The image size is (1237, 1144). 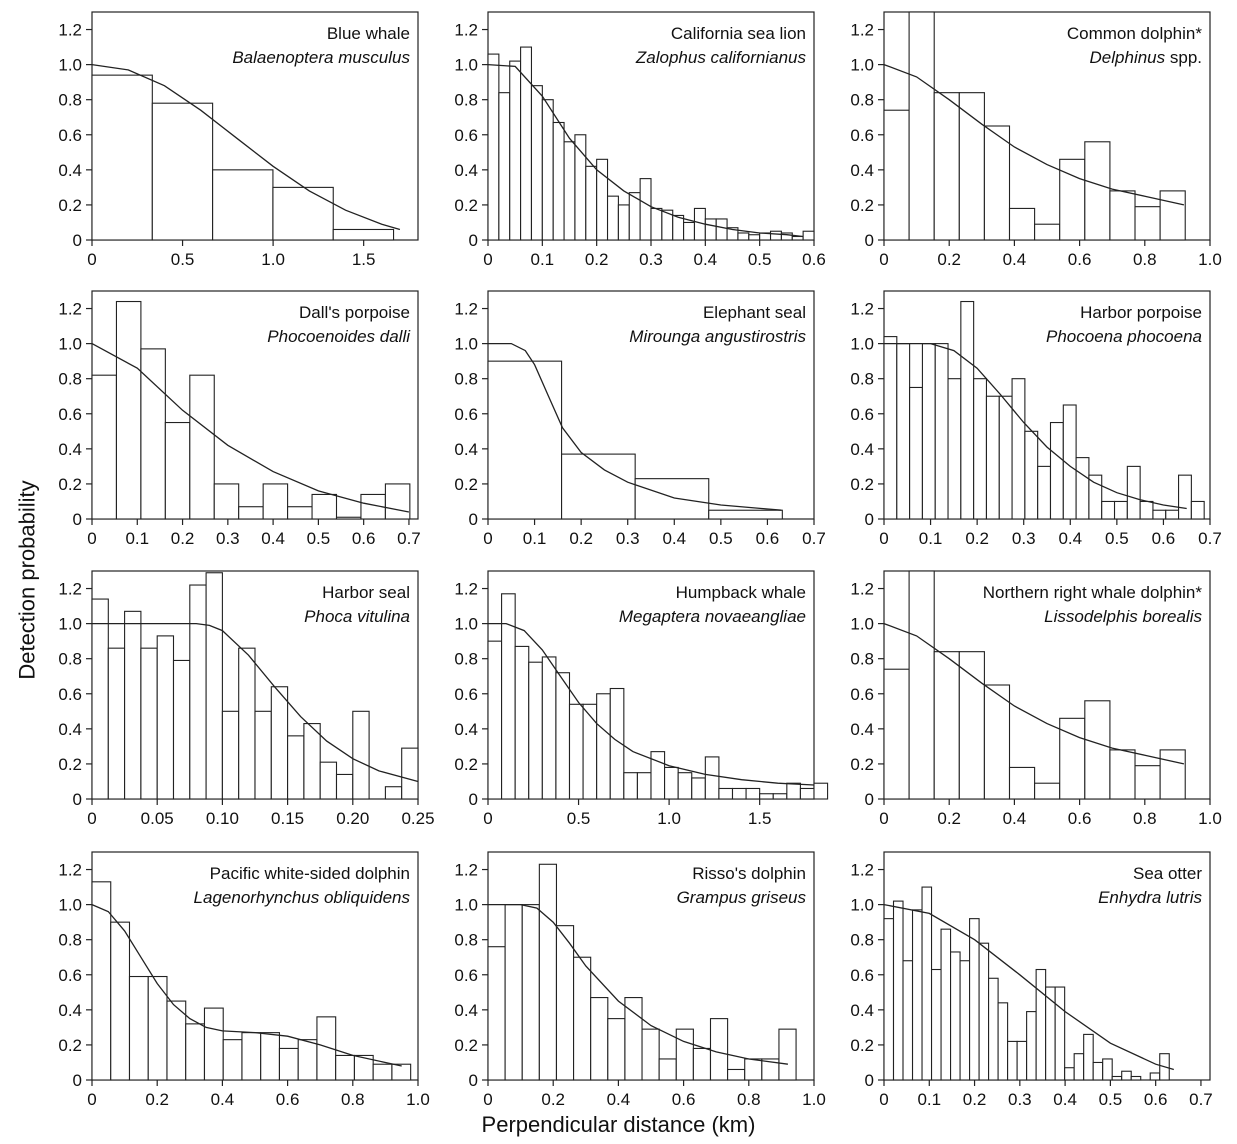 I want to click on species-latin-name: Phocoena phocoena, so click(x=1124, y=336).